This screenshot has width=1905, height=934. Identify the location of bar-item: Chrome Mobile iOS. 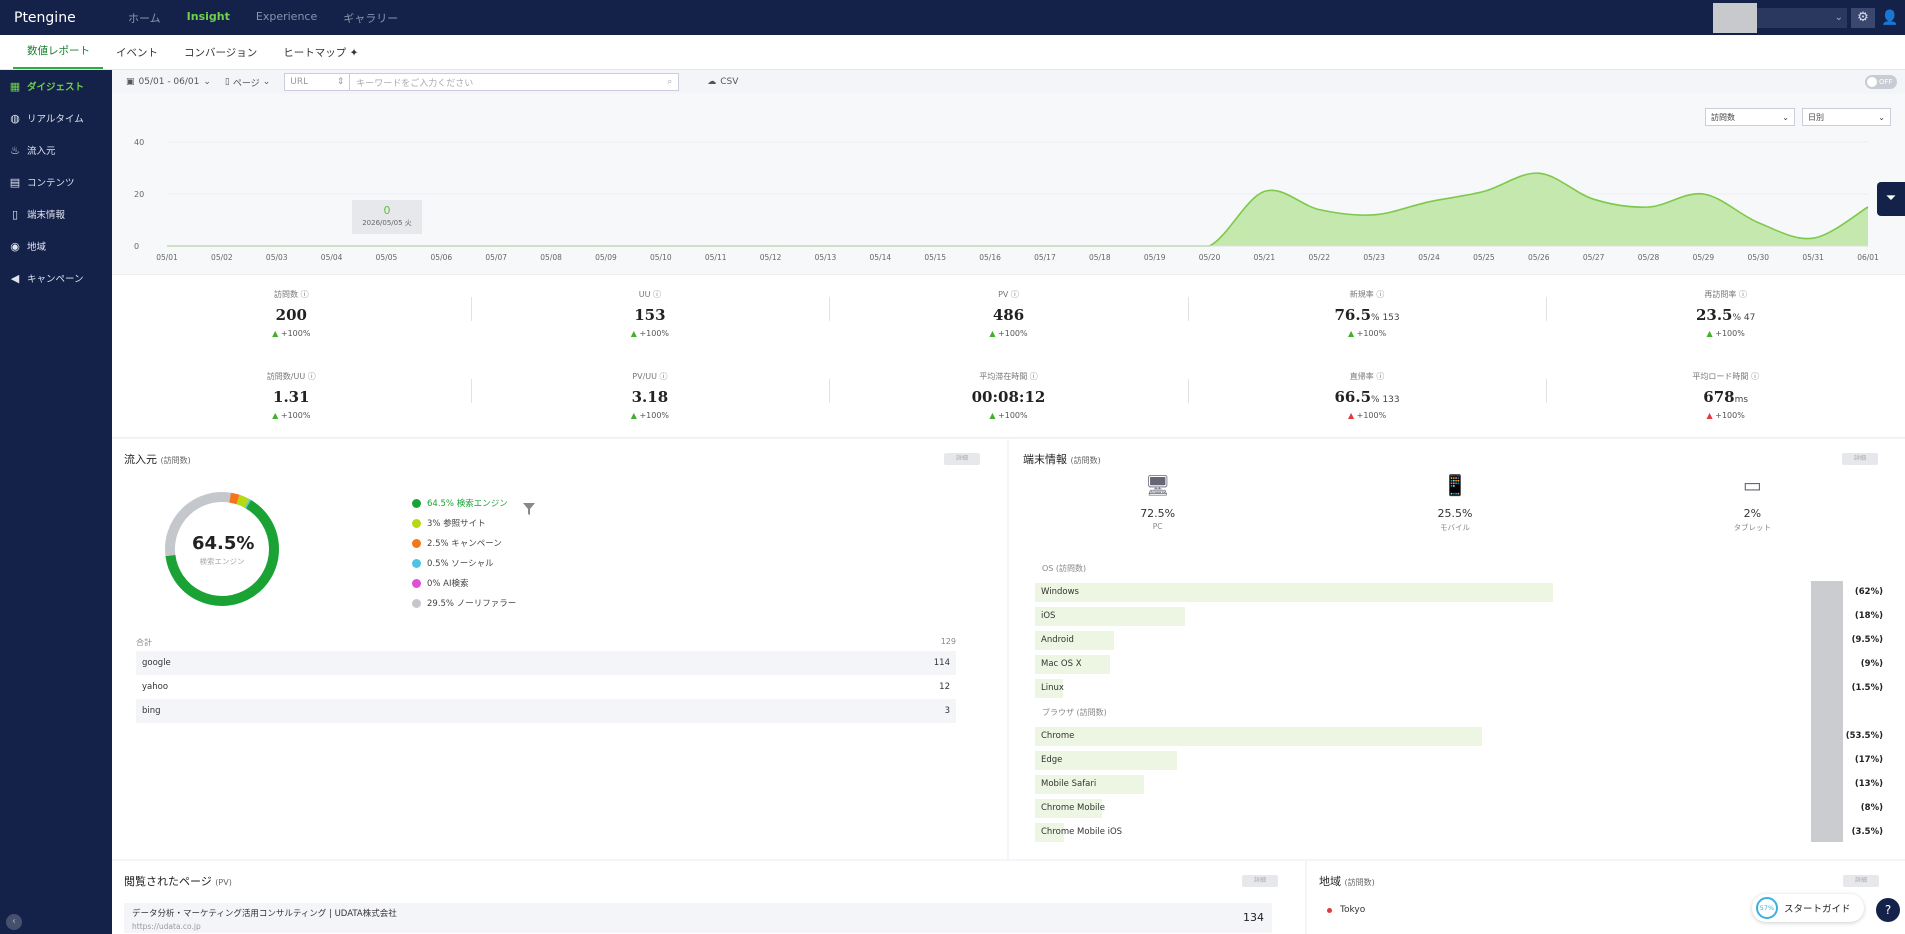
(1078, 832).